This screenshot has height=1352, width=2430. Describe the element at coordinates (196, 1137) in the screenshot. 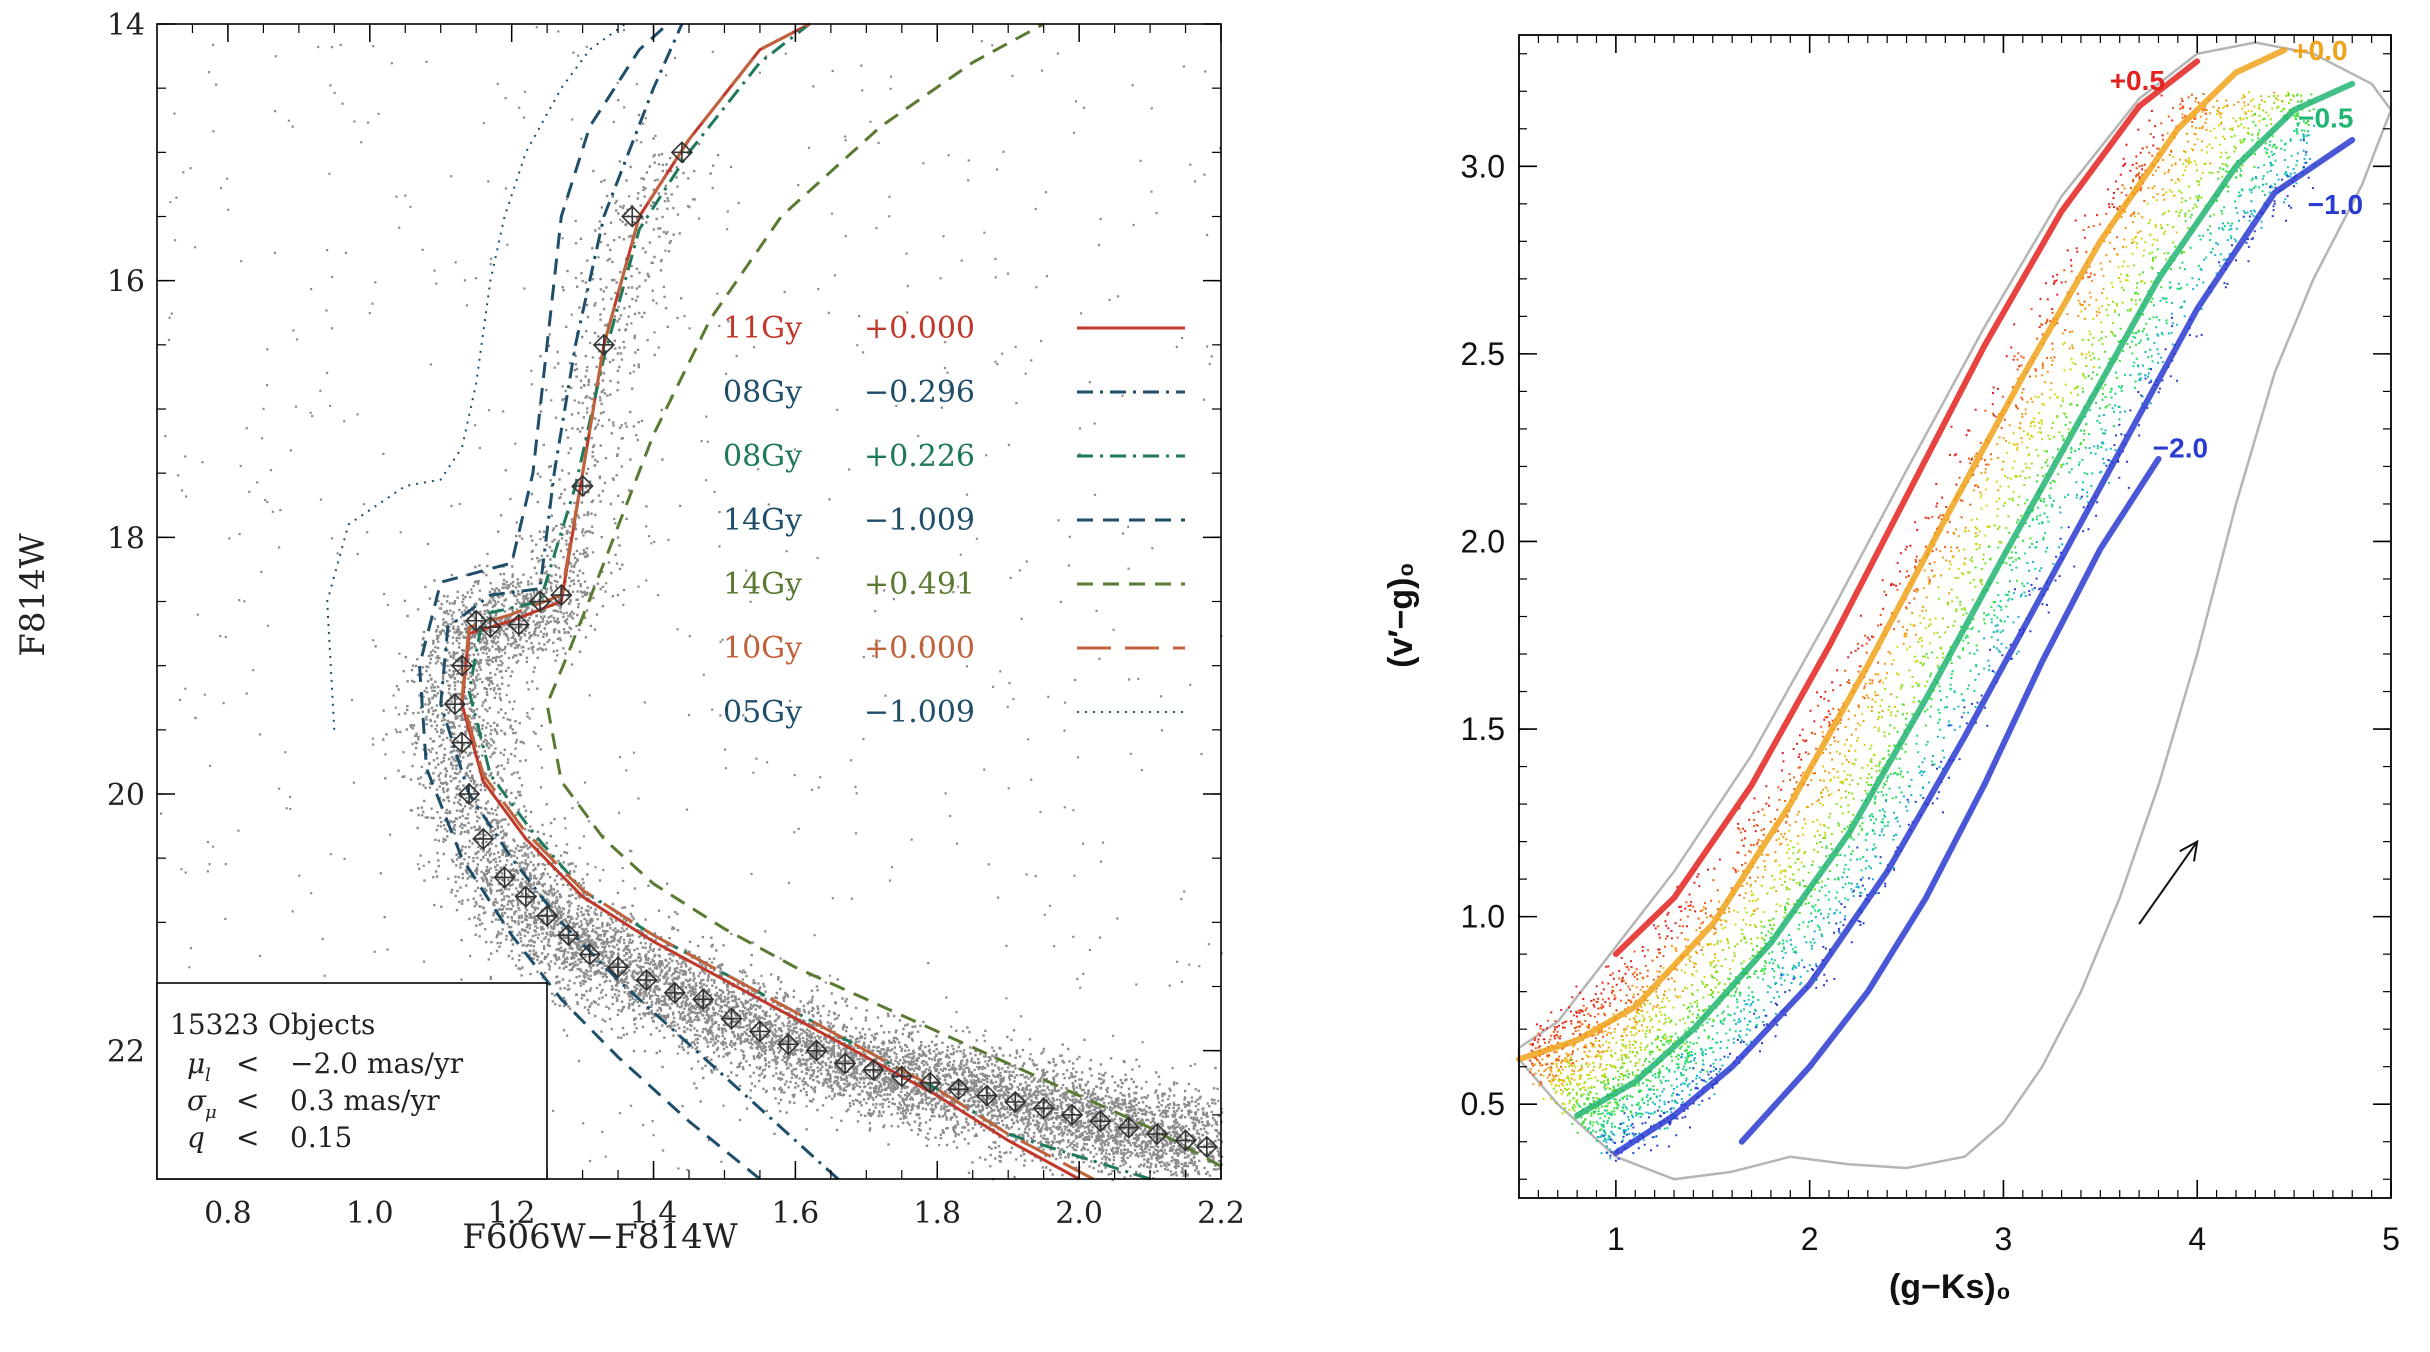

I see `info-symbol: q` at that location.